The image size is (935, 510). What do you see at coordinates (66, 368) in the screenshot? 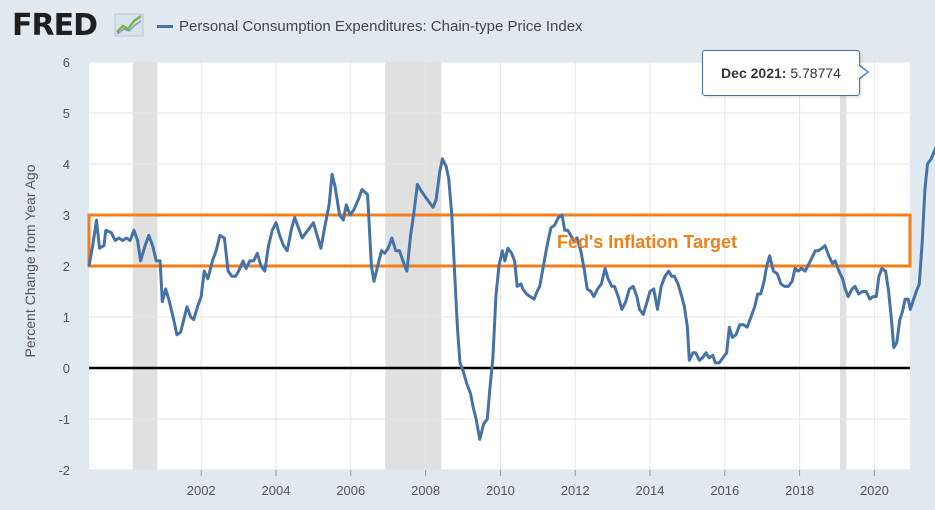
I see `y-tick-label: 0` at bounding box center [66, 368].